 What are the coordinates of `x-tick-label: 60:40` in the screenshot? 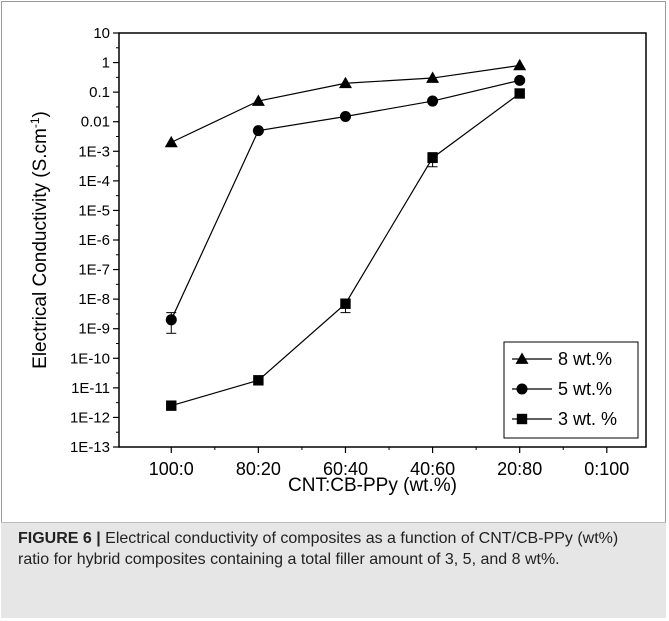 It's located at (345, 469).